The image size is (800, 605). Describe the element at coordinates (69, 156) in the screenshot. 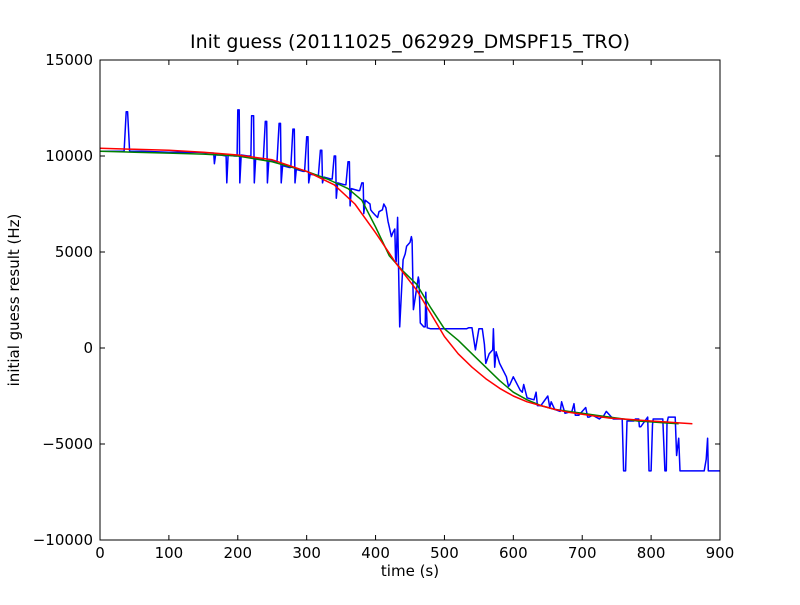

I see `y-tick-label: 10000` at that location.